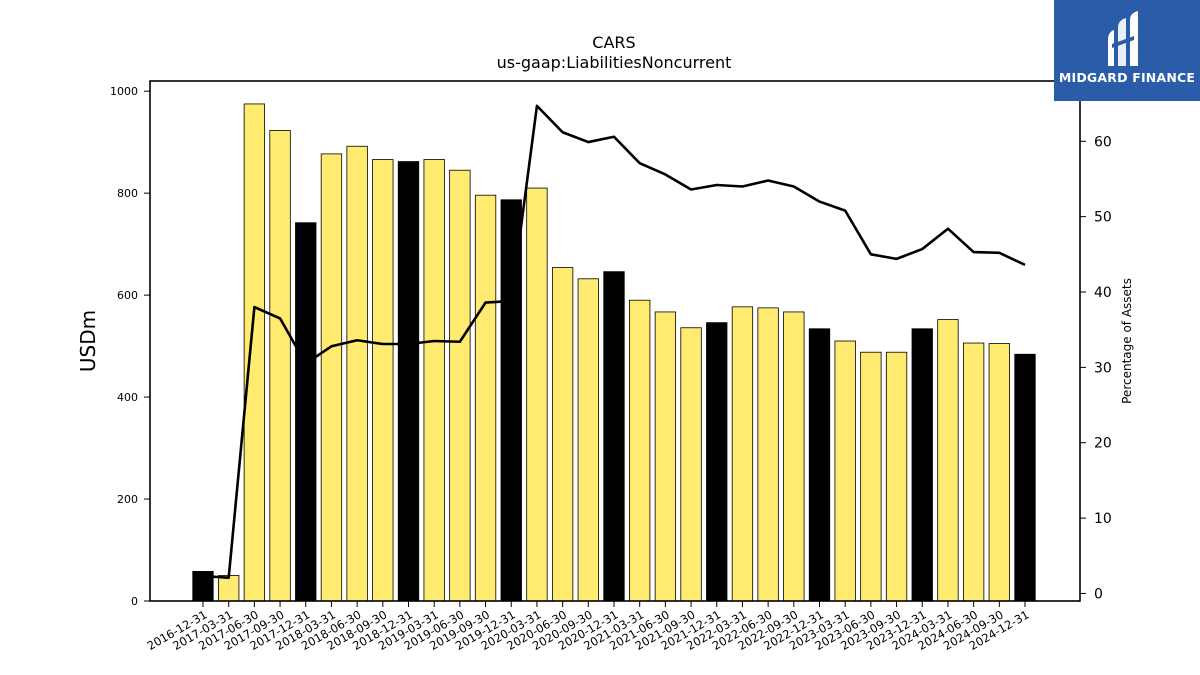  I want to click on y-tick-label: 400, so click(127, 397).